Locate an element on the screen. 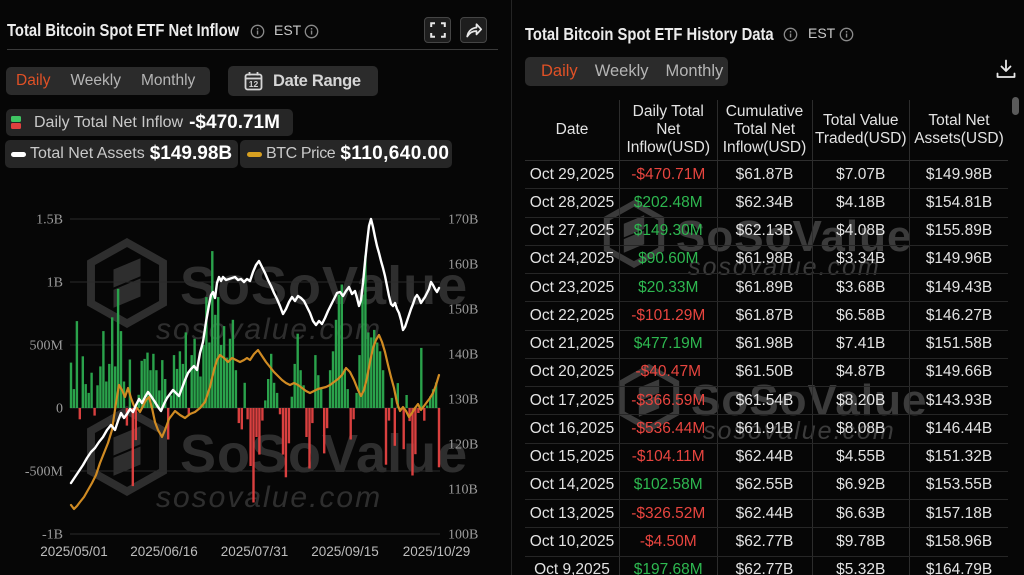  svg-text: 2025/05/01 is located at coordinates (74, 551).